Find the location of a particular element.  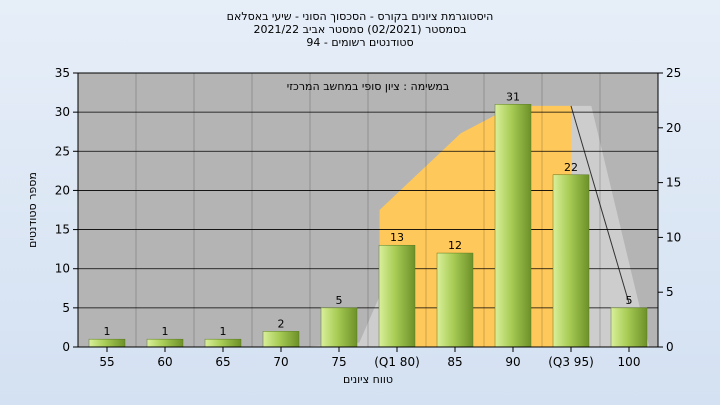

y-tick-label: 30 is located at coordinates (62, 112).